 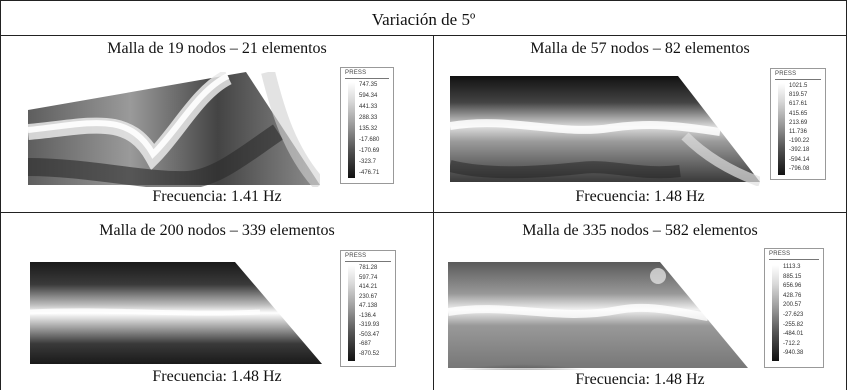 What do you see at coordinates (423, 19) in the screenshot?
I see `table-header: Variación de 5º` at bounding box center [423, 19].